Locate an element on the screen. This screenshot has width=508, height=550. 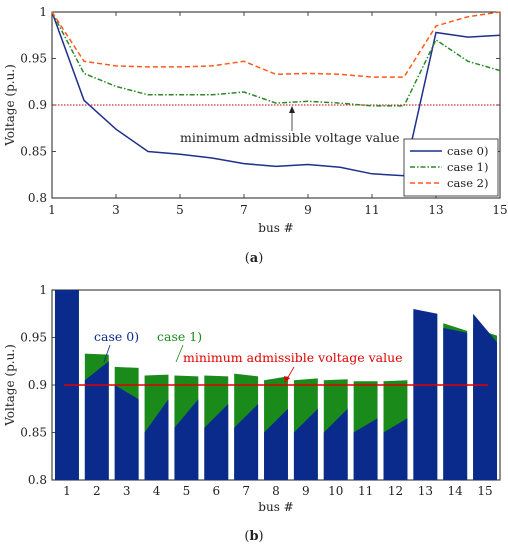
chart-b-caption: (b) is located at coordinates (253, 536).